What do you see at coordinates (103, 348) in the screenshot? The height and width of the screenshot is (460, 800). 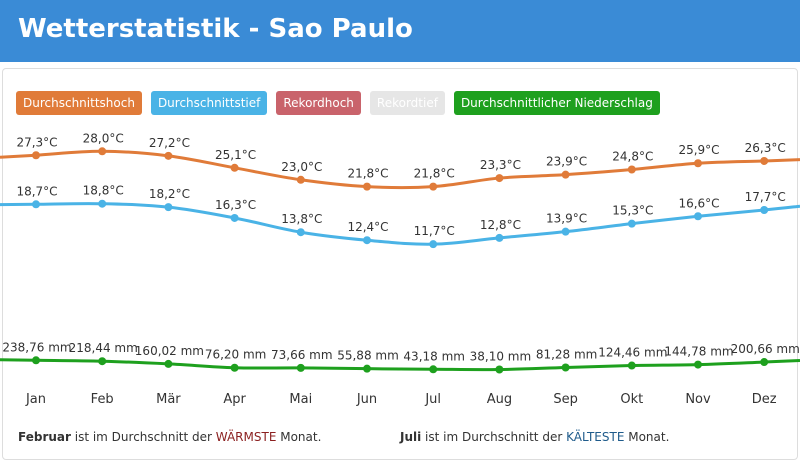 I see `data-label-durchschnittlicher-niederschlag: 218,44 mm` at bounding box center [103, 348].